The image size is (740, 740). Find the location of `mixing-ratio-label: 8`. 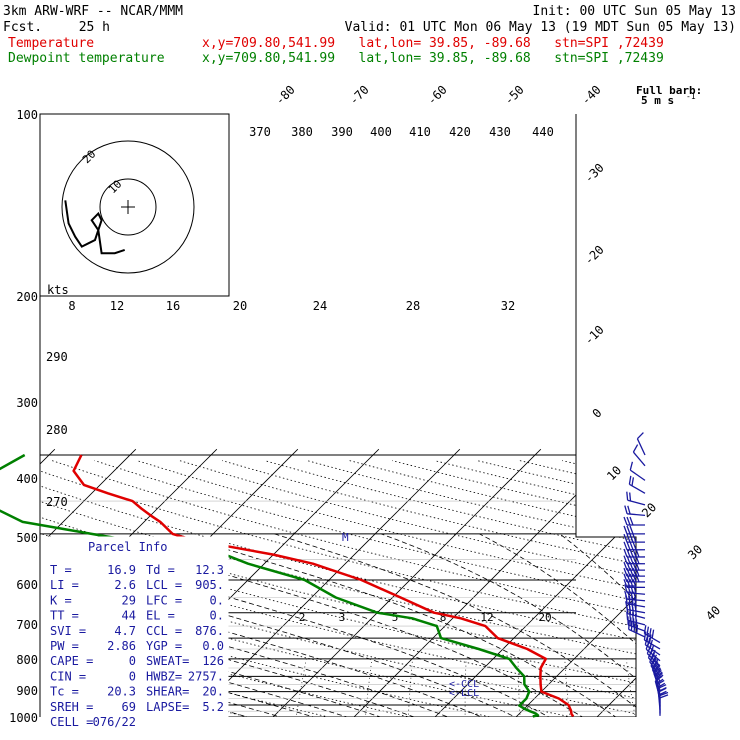

mixing-ratio-label: 8 is located at coordinates (443, 617).